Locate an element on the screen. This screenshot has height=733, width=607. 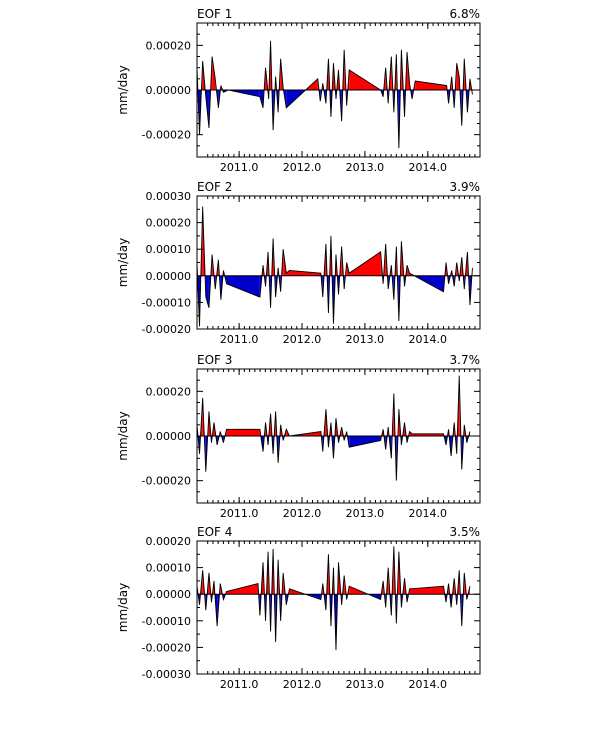
variance-label: 3.5% is located at coordinates (465, 532).